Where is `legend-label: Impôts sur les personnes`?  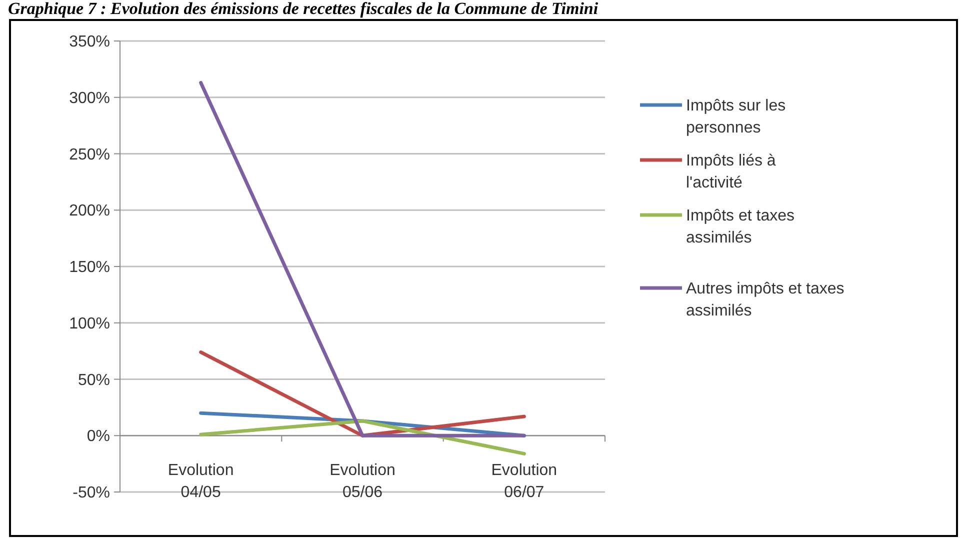
legend-label: Impôts sur les personnes is located at coordinates (736, 117).